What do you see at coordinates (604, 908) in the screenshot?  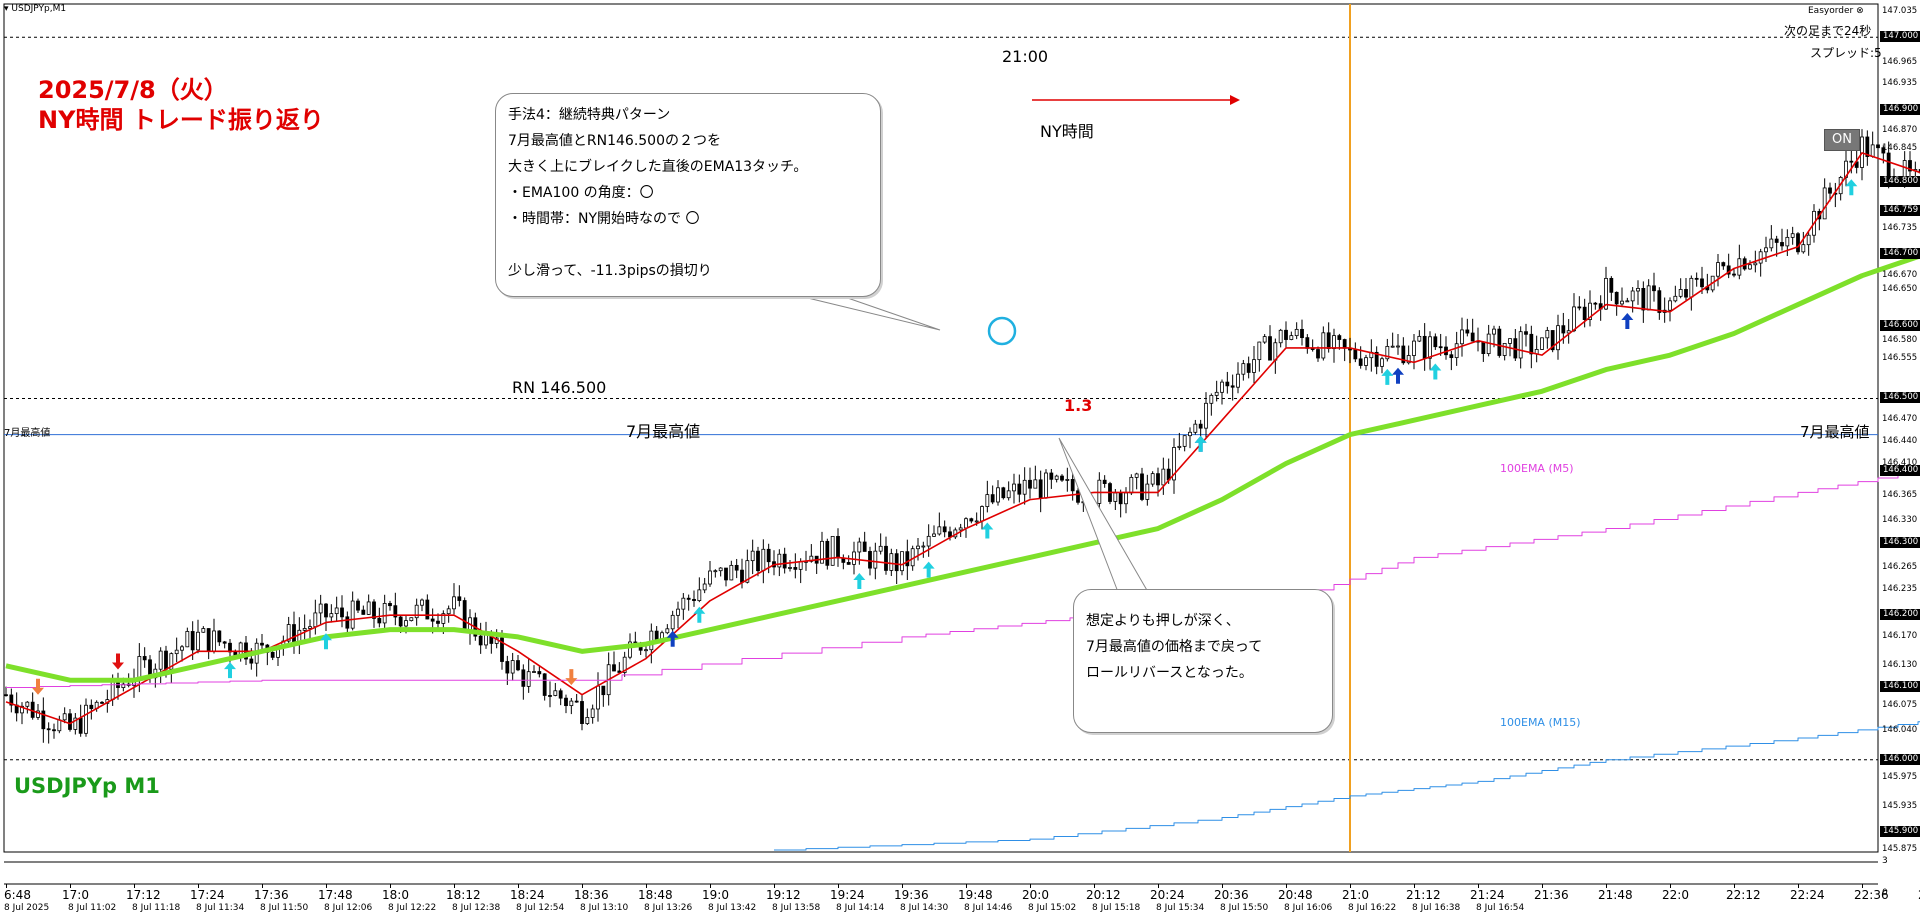 I see `date-tick-label: 8 Jul 13:10` at bounding box center [604, 908].